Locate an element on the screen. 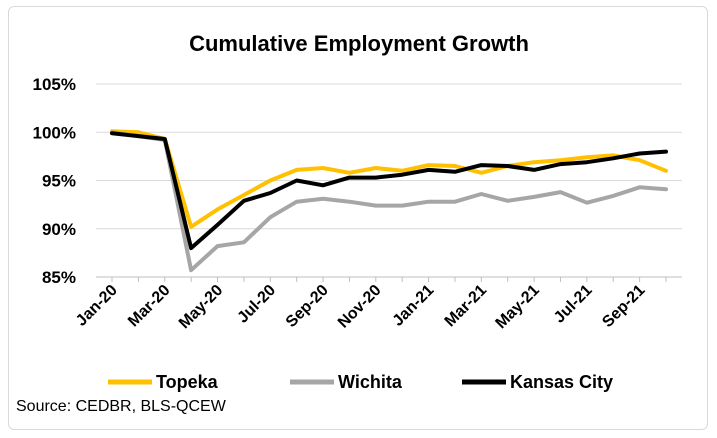 This screenshot has width=717, height=438. x-tick-label: Nov-20 is located at coordinates (360, 307).